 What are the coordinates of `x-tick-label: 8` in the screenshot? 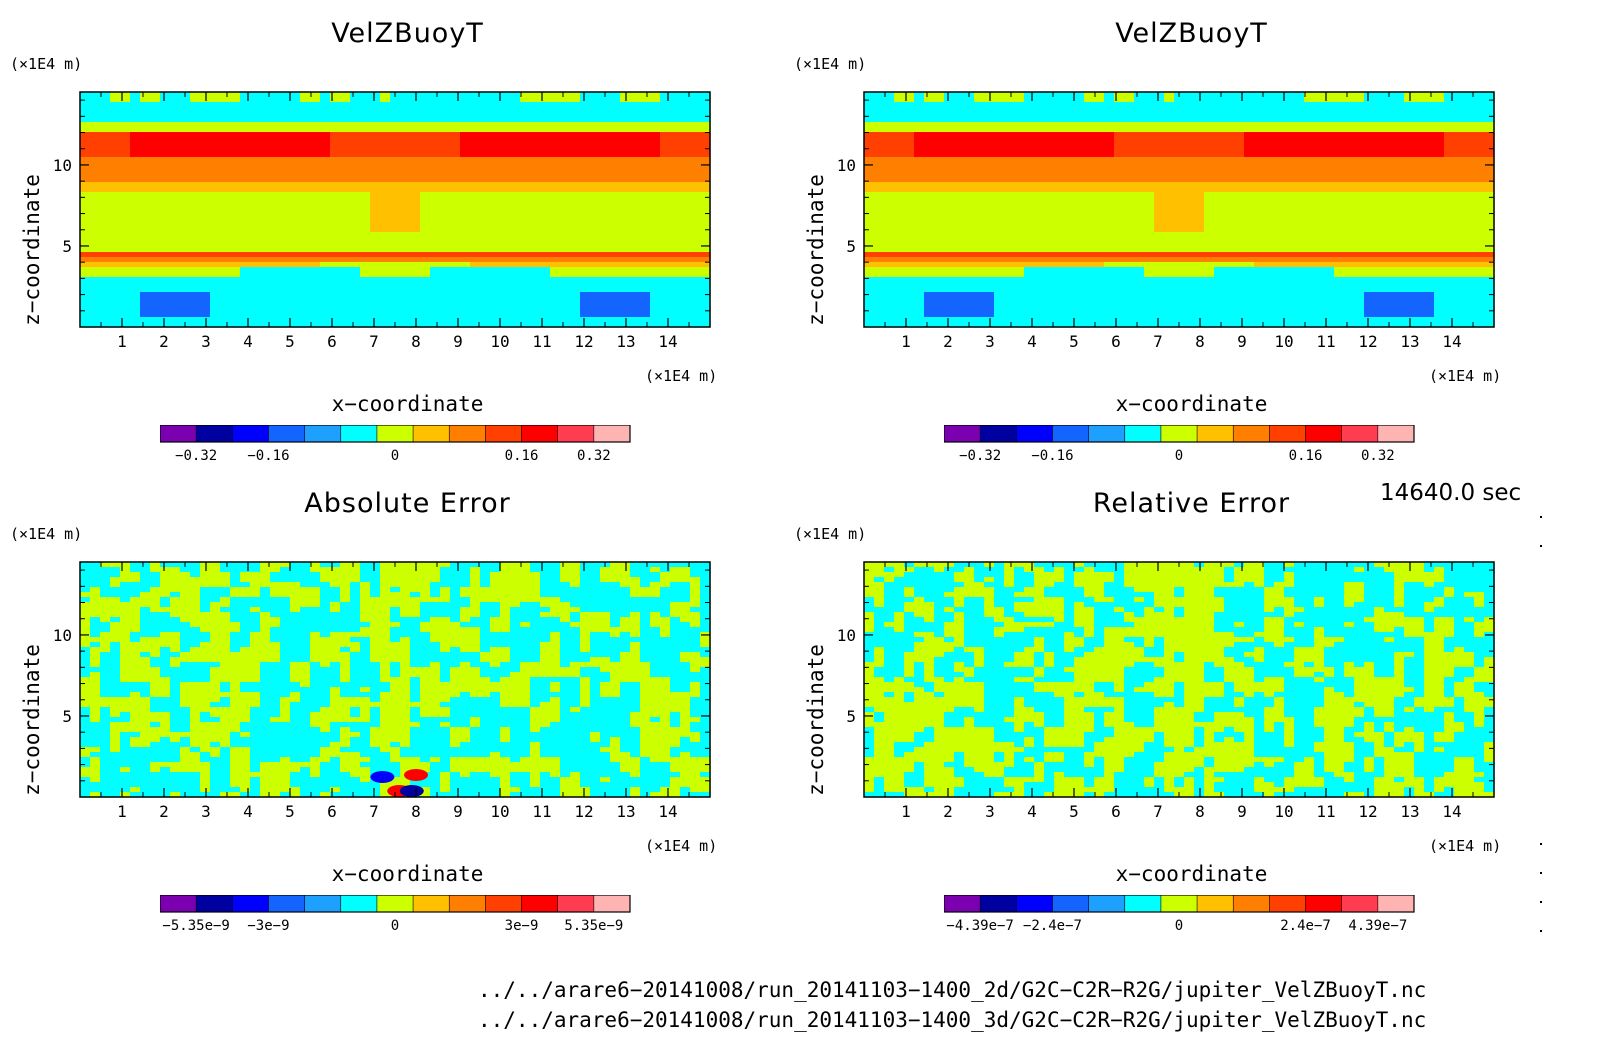 It's located at (416, 341).